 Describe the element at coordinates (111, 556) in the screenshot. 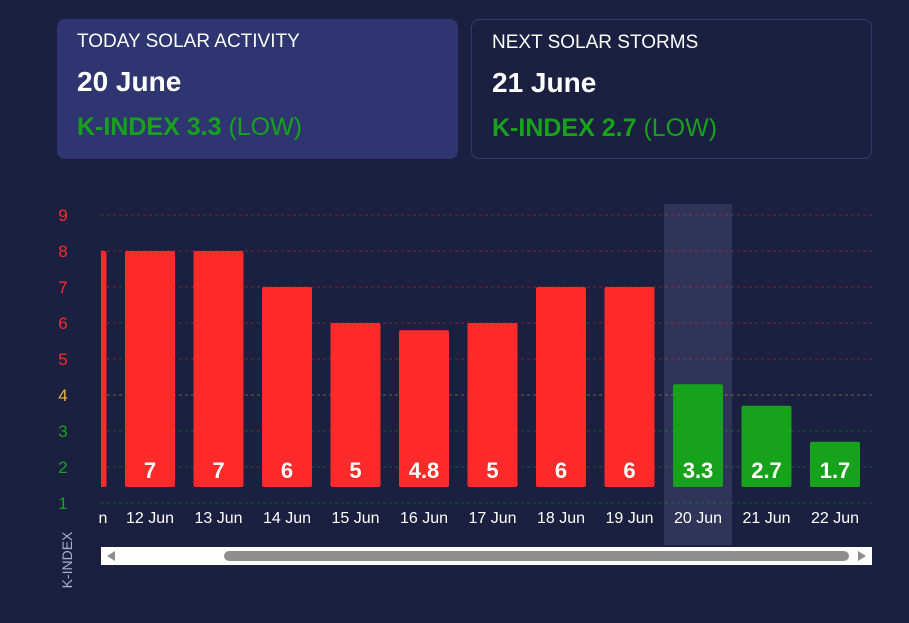

I see `scroll-left-arrow-icon` at that location.